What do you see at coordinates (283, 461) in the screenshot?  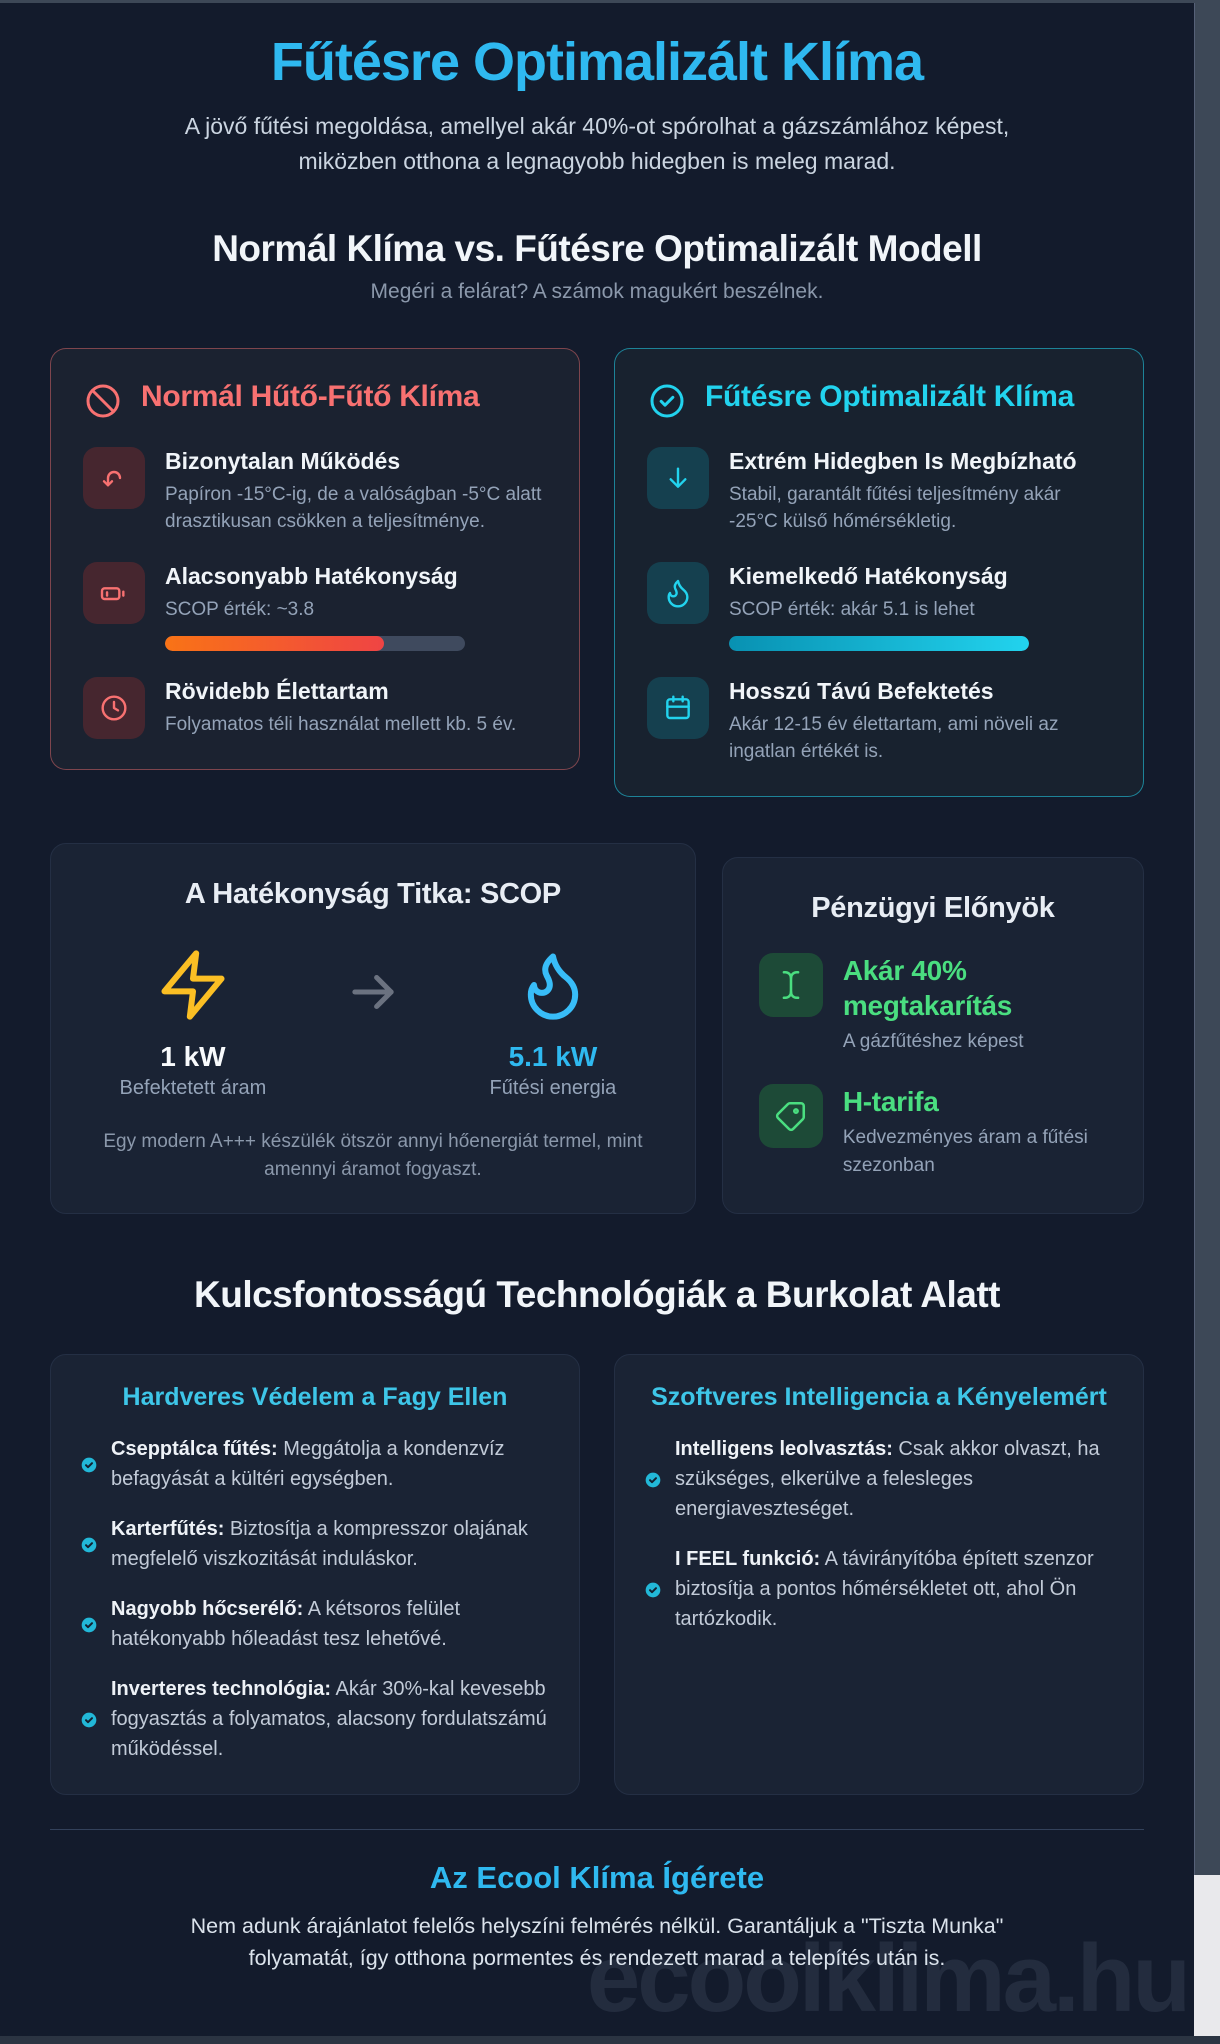 I see `feature-title: Bizonytalan Működés` at bounding box center [283, 461].